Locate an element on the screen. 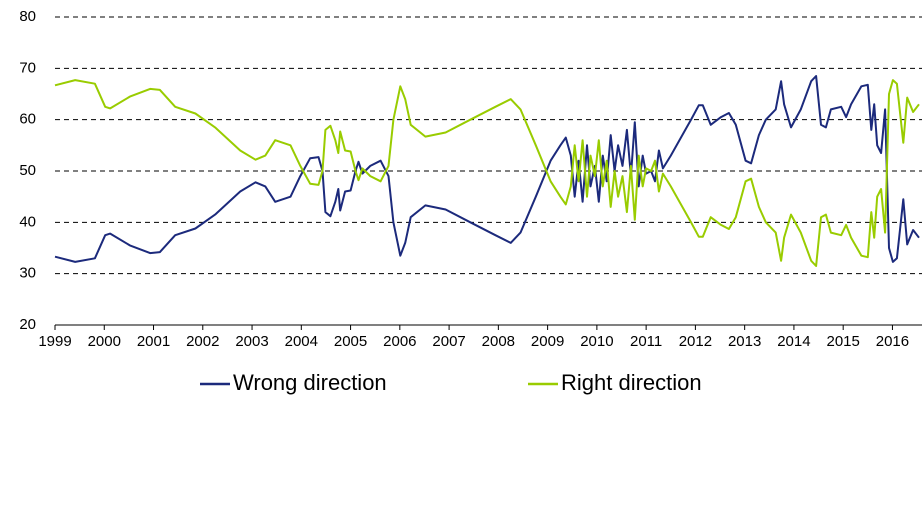  x-tick-label: 2003 is located at coordinates (251, 341).